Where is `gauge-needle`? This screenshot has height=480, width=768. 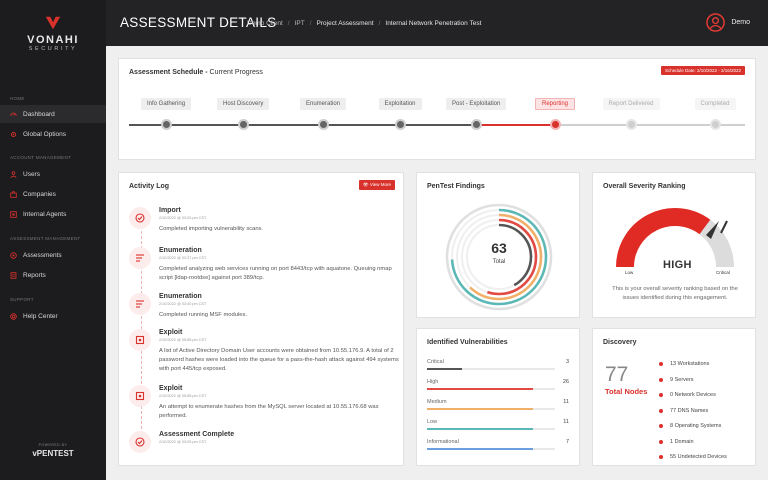
gauge-needle is located at coordinates (712, 230).